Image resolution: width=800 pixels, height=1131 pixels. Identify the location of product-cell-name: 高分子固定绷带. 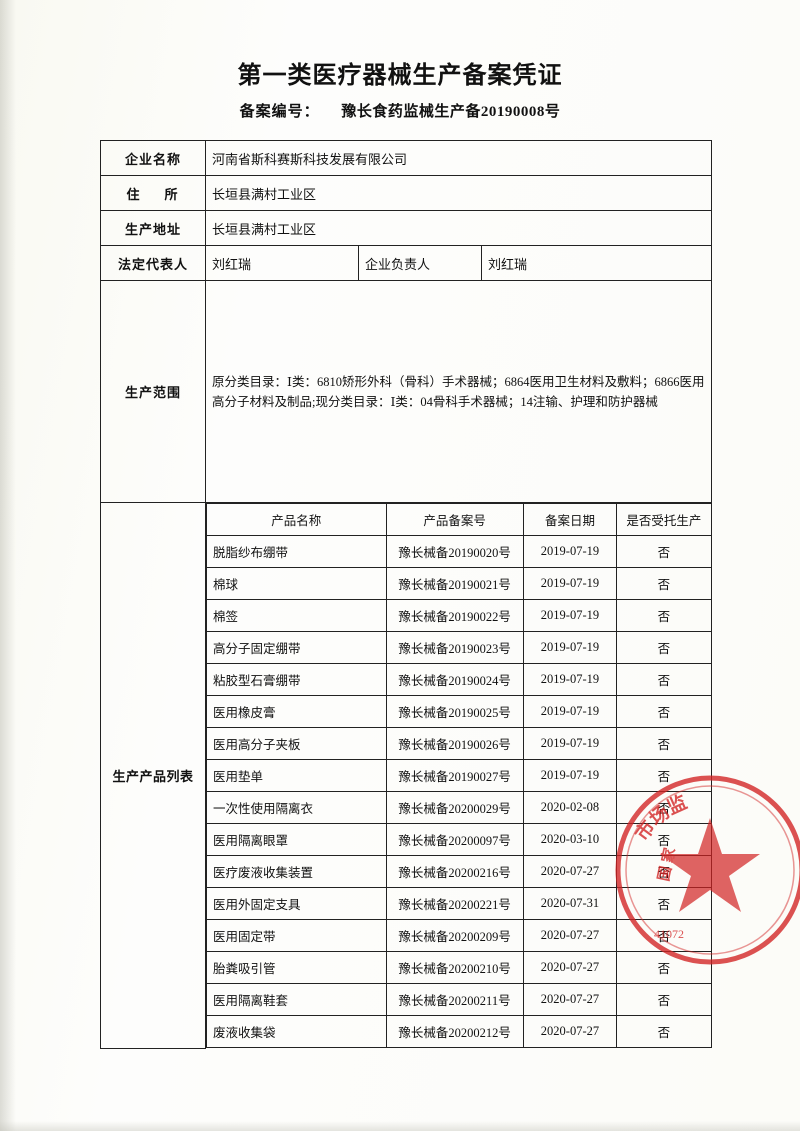
(296, 647).